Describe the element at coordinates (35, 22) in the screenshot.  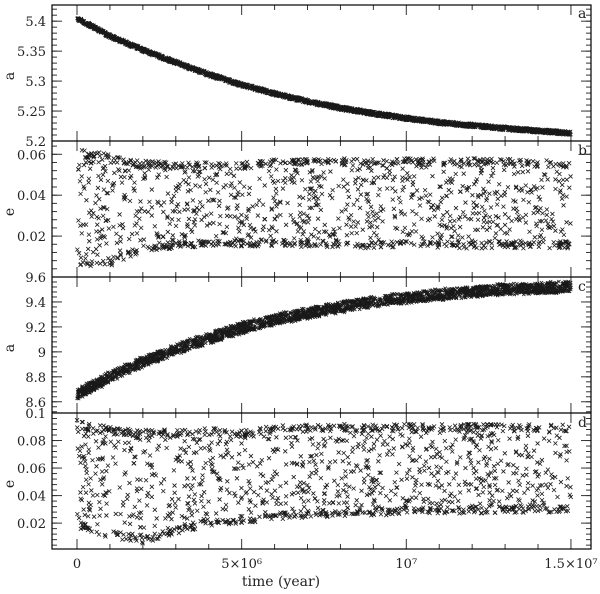
I see `panel-a-ytick-label: 5.4` at that location.